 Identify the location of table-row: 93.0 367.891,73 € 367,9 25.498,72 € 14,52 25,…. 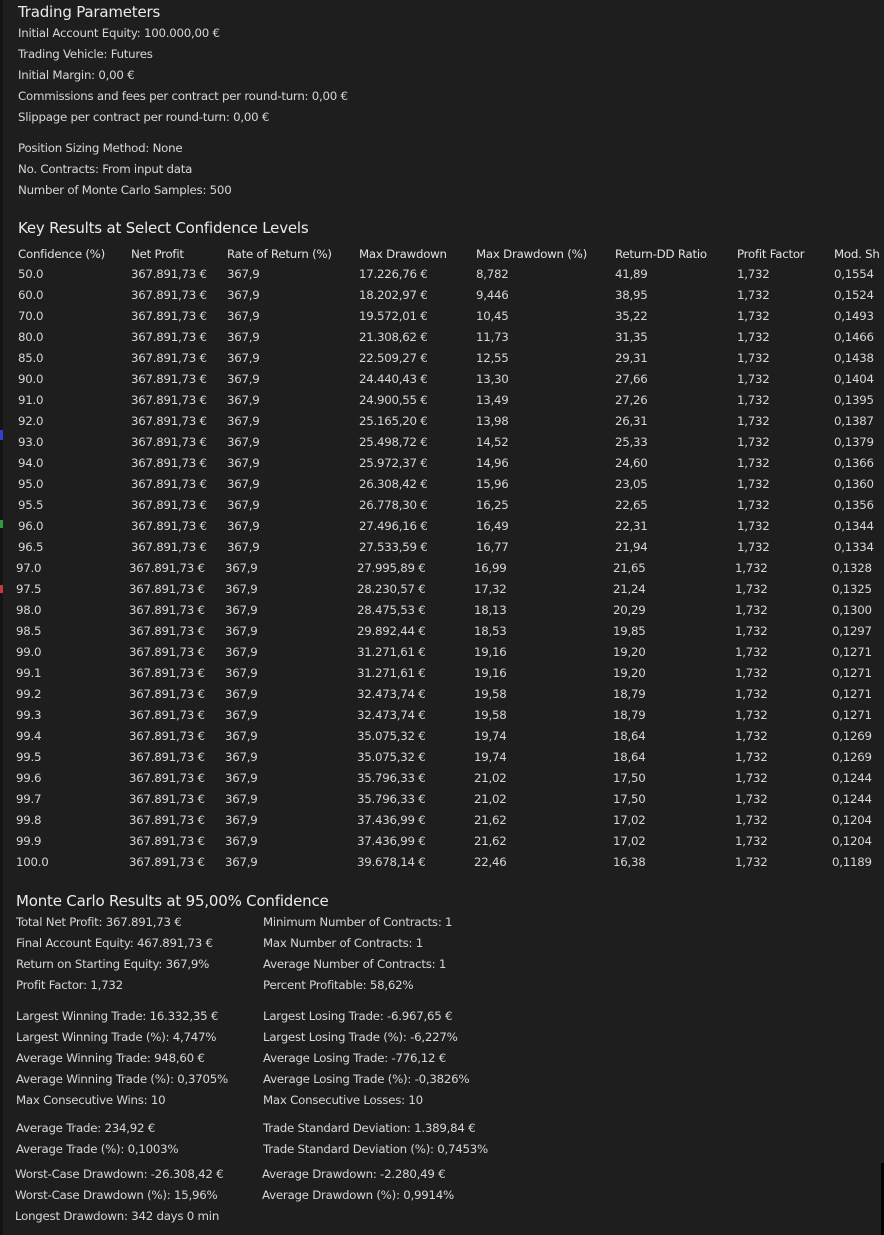
(442, 443).